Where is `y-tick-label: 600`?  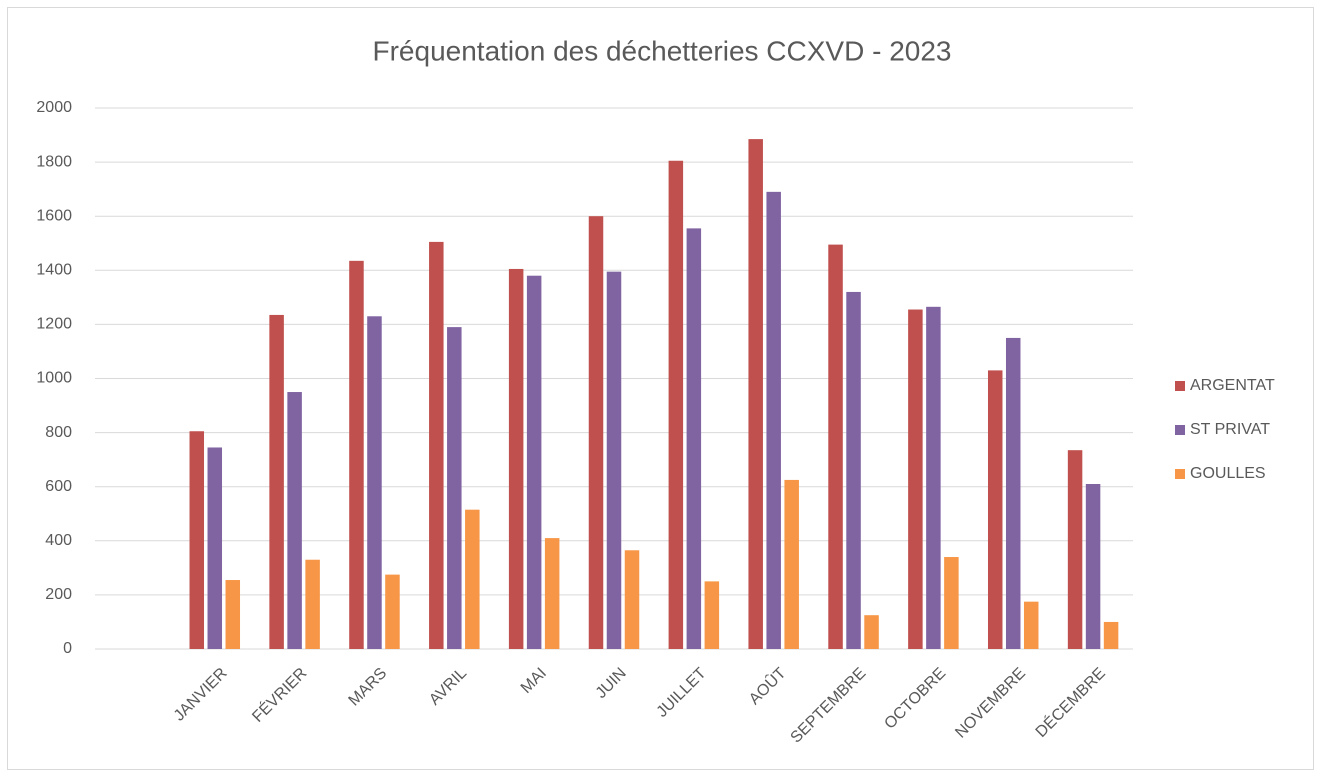 y-tick-label: 600 is located at coordinates (58, 486).